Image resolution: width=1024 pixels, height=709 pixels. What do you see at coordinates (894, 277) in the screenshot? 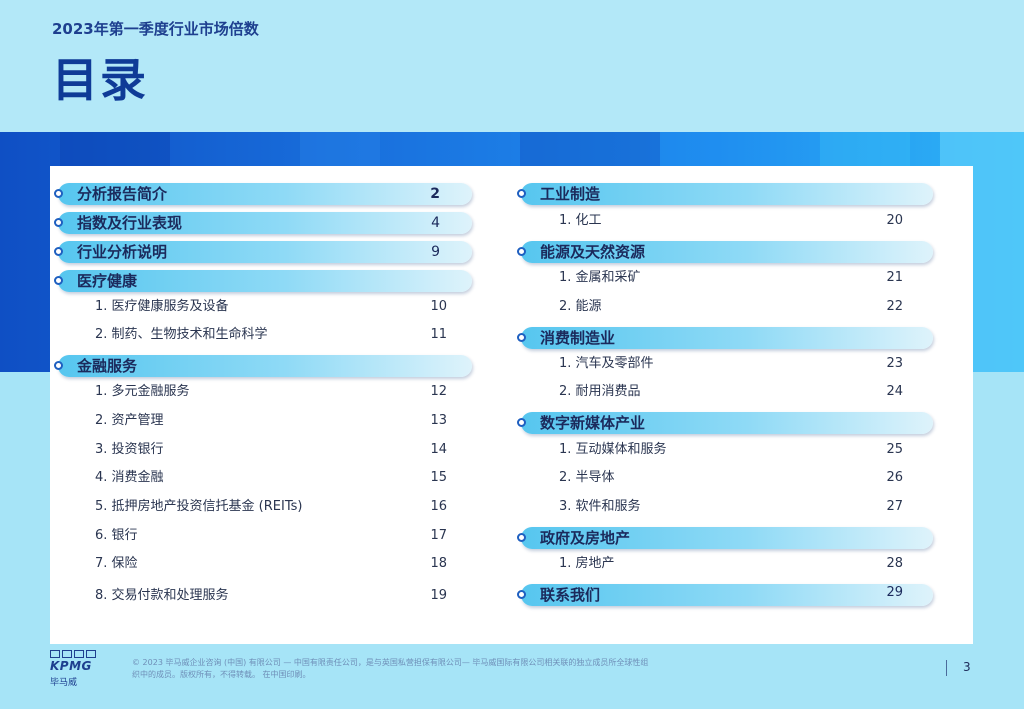
I see `toc-item-page: 21` at bounding box center [894, 277].